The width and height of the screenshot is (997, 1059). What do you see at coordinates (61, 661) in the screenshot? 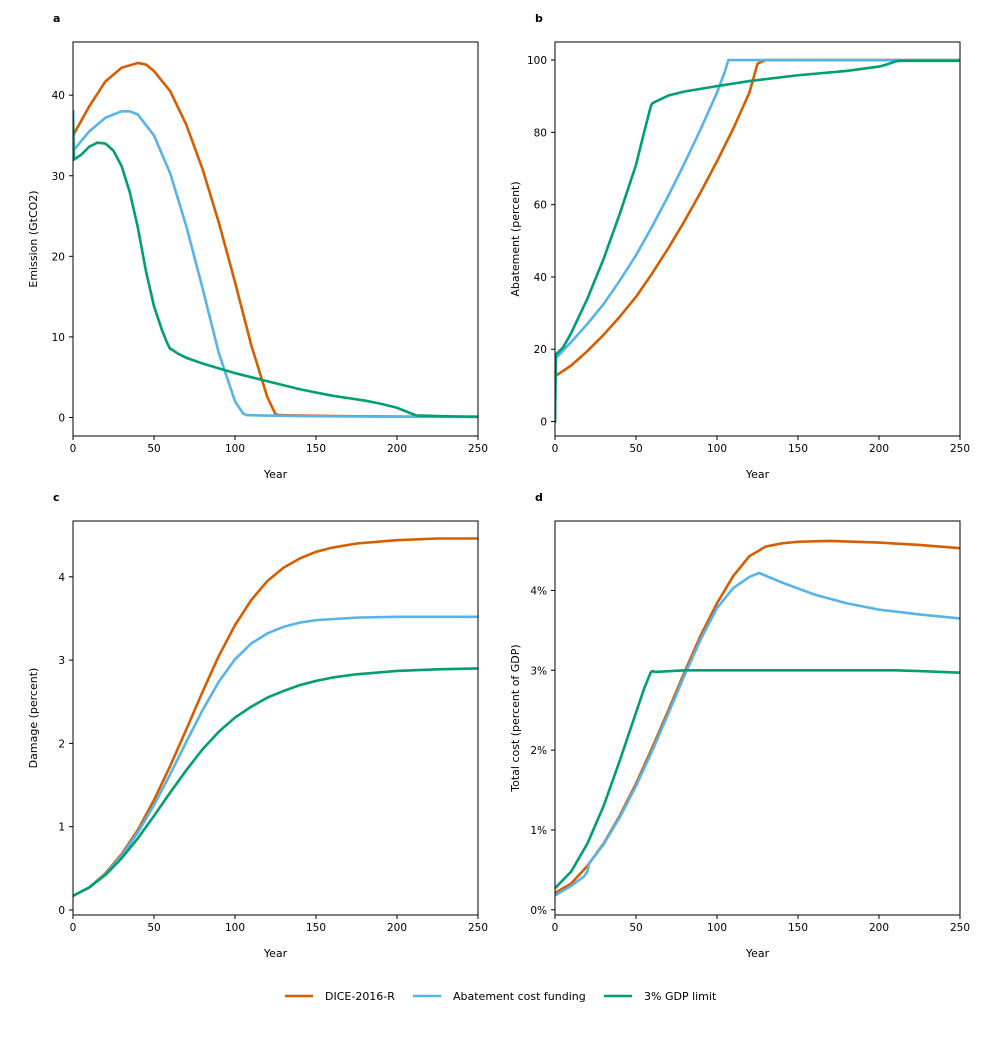
I see `y-tick-label: 3` at bounding box center [61, 661].